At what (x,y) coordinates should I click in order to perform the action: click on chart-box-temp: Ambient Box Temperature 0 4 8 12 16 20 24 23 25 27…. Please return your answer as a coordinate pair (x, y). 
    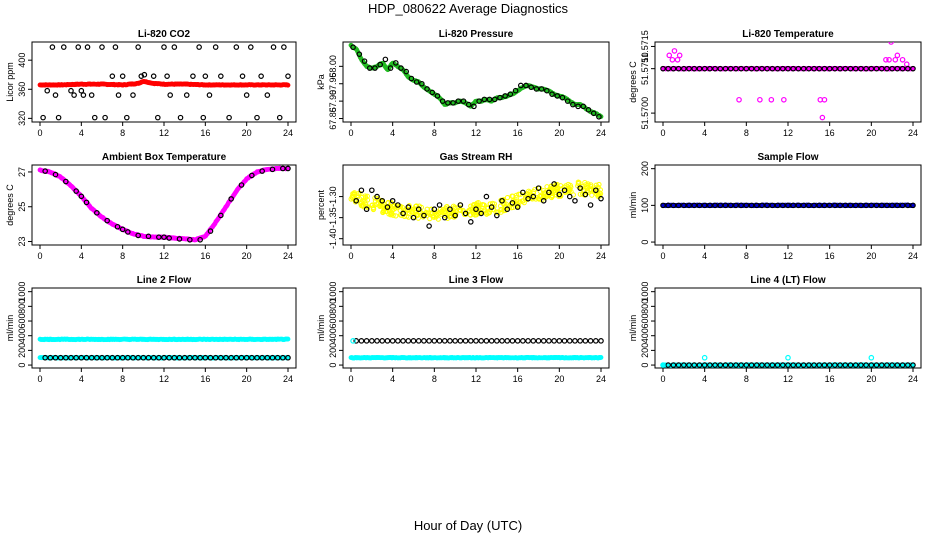
    Looking at the image, I should click on (151, 206).